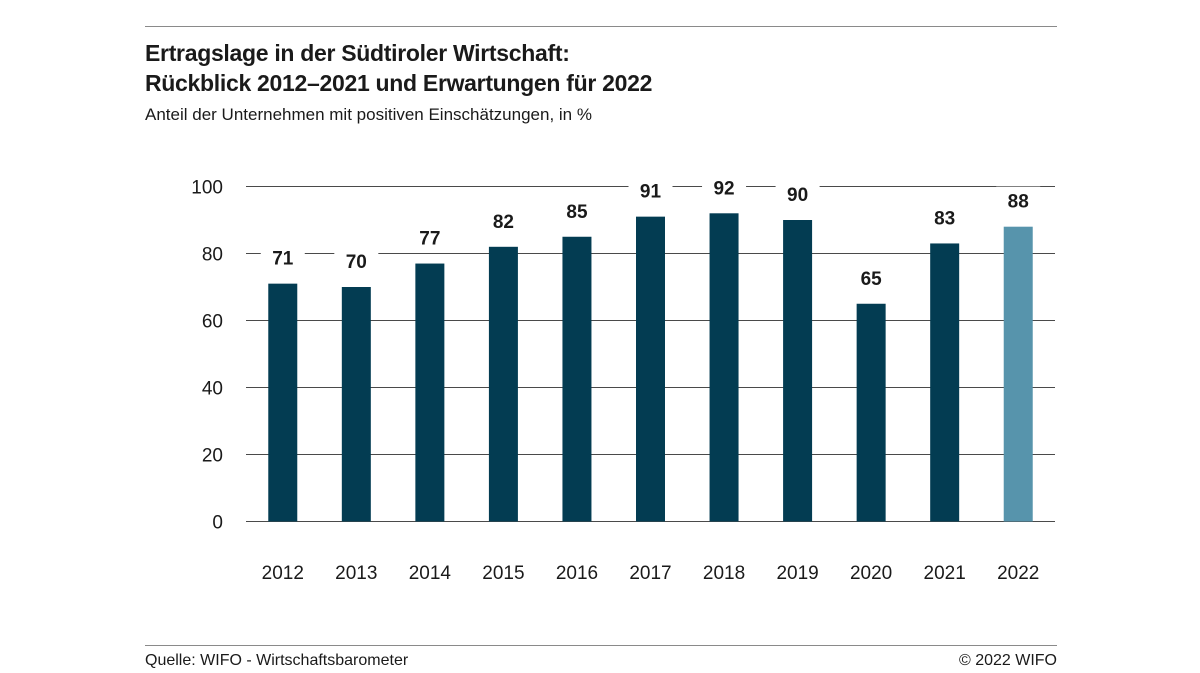 The height and width of the screenshot is (673, 1200). What do you see at coordinates (212, 389) in the screenshot?
I see `y-tick-label: 40` at bounding box center [212, 389].